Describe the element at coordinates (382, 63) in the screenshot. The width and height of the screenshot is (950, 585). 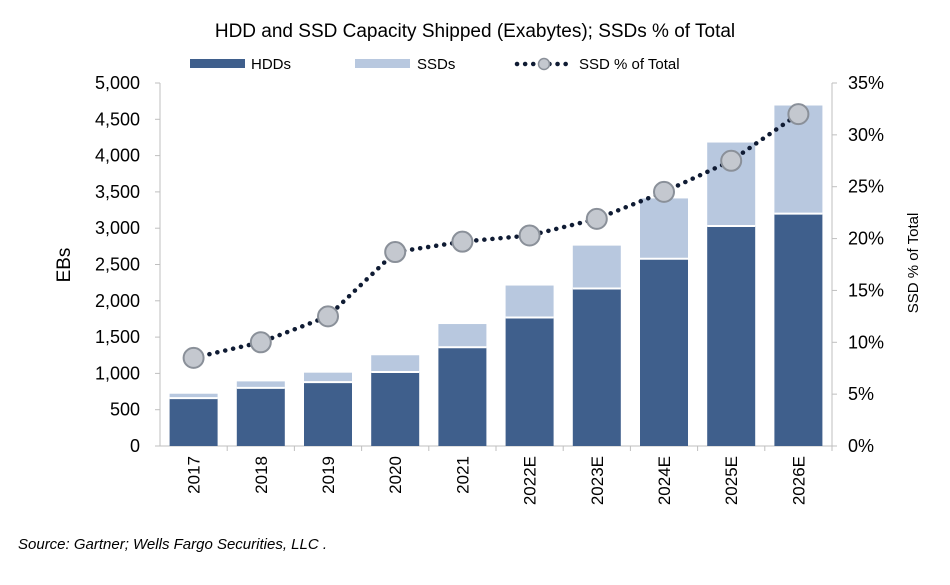
I see `legend-swatch-ssds` at that location.